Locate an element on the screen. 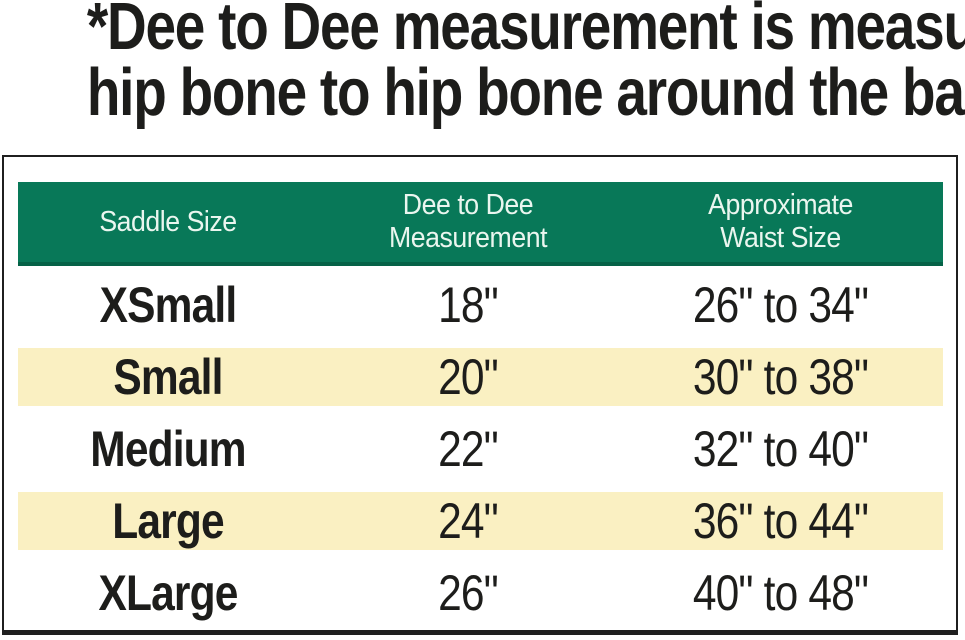 The height and width of the screenshot is (640, 965). table-row: Small 20" 30" to 38" is located at coordinates (480, 377).